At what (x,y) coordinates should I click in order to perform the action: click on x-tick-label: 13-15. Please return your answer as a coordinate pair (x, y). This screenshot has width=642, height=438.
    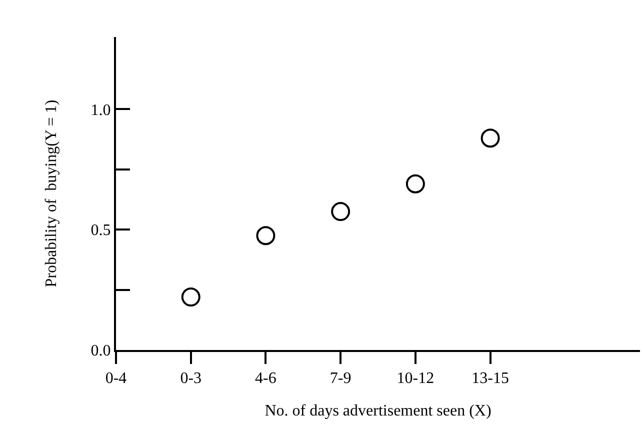
    Looking at the image, I should click on (490, 379).